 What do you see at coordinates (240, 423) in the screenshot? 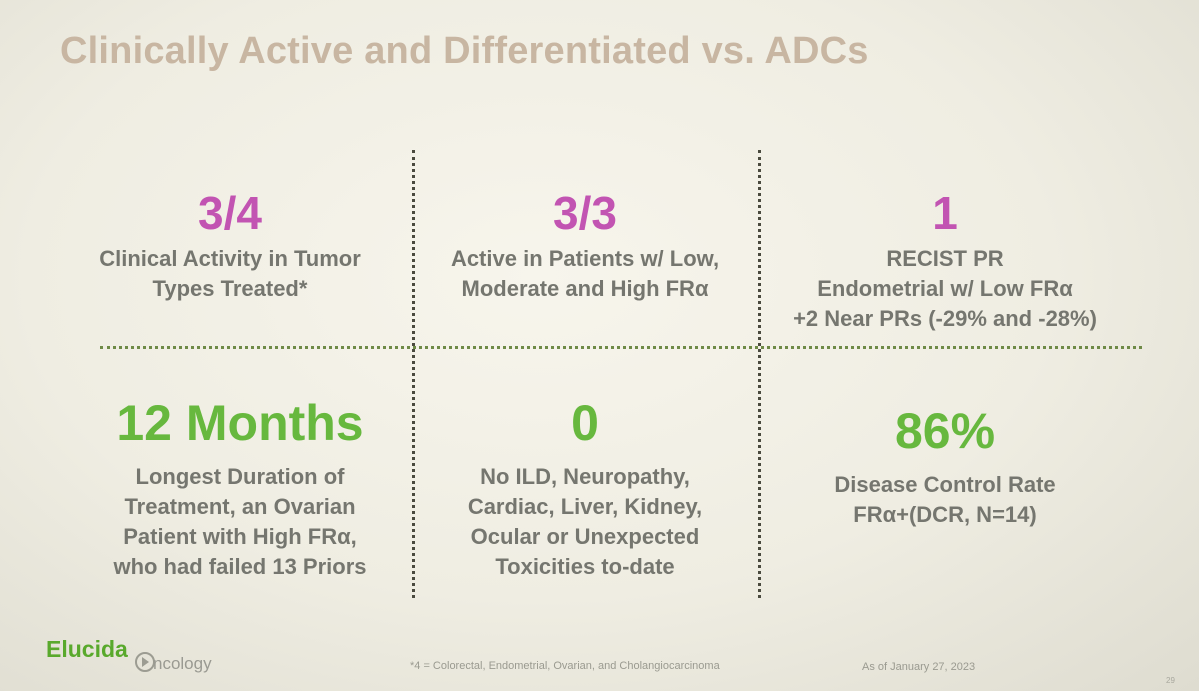
I see `stat-value: 12 Months` at bounding box center [240, 423].